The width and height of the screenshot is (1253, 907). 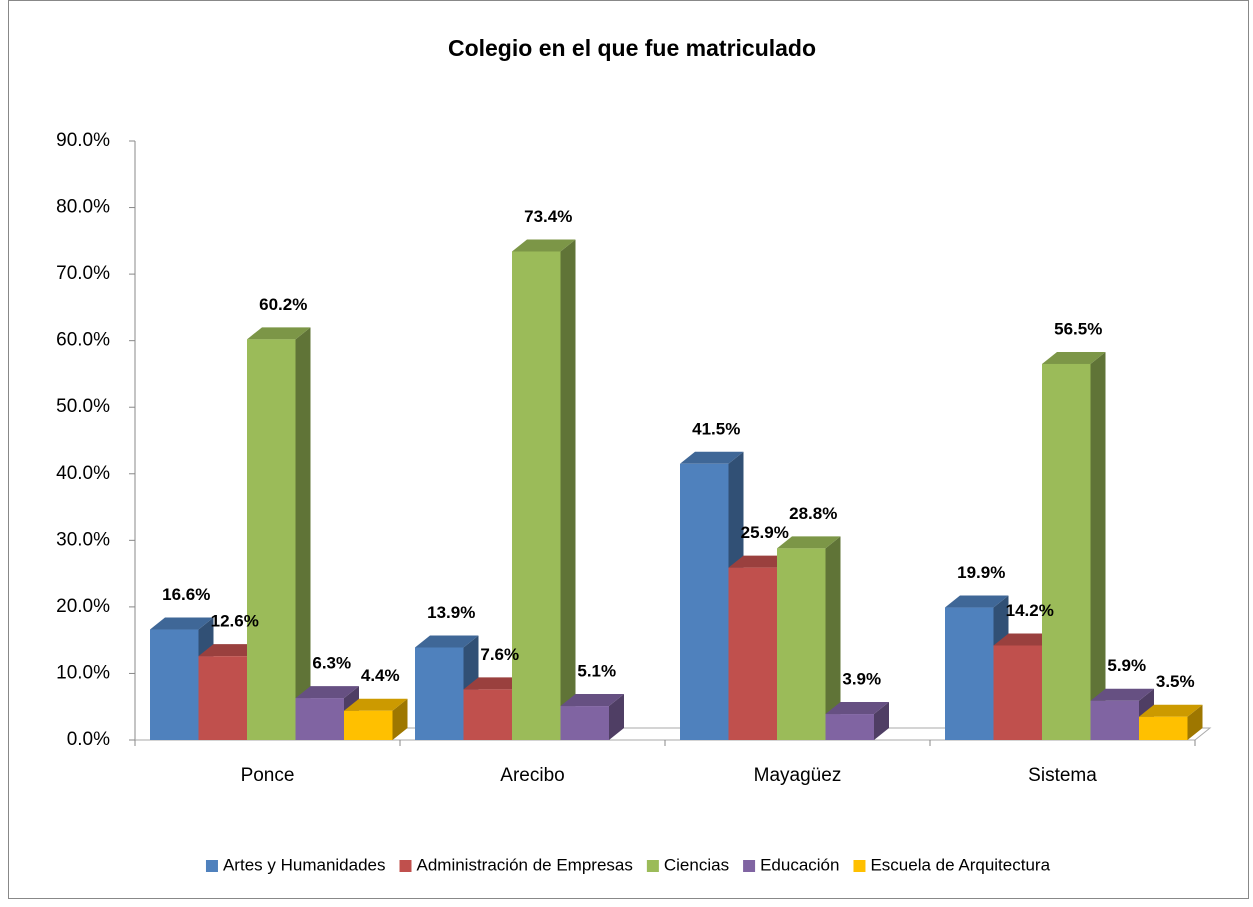 What do you see at coordinates (799, 864) in the screenshot?
I see `legend-label: Educación` at bounding box center [799, 864].